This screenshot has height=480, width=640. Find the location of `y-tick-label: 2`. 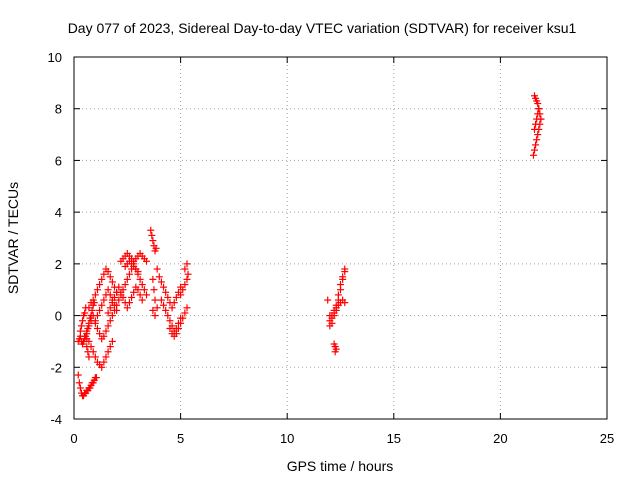

y-tick-label: 2 is located at coordinates (58, 264).